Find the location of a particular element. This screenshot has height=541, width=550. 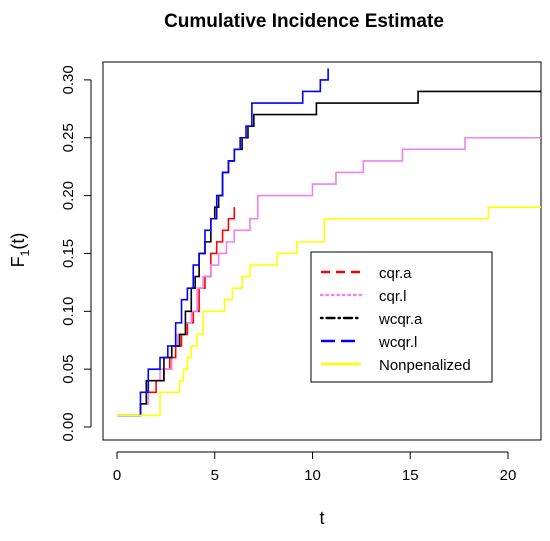

legend-label: wcqr.a is located at coordinates (400, 319).